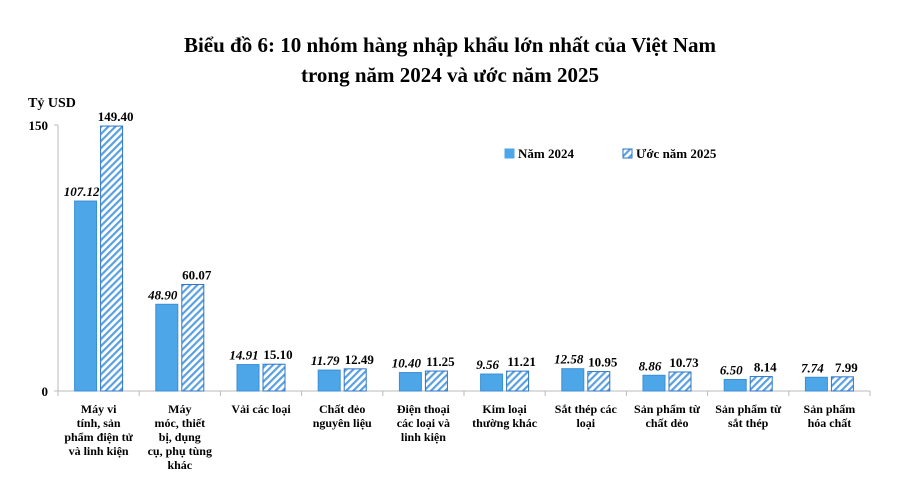 This screenshot has width=900, height=496. What do you see at coordinates (684, 362) in the screenshot?
I see `data-label-2025: 10.73` at bounding box center [684, 362].